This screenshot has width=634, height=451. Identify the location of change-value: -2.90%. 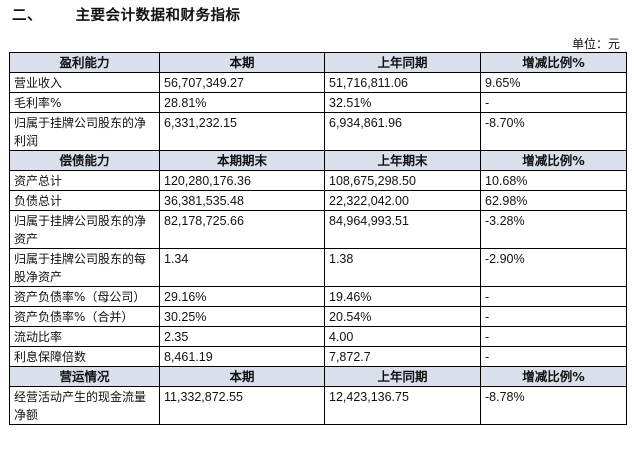
(553, 267).